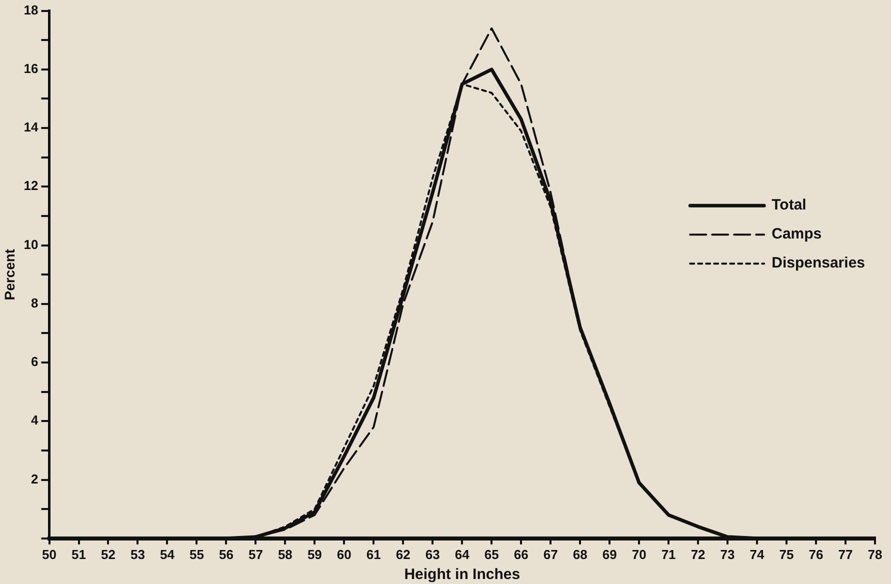 The width and height of the screenshot is (891, 584). Describe the element at coordinates (168, 554) in the screenshot. I see `x-tick-label: 54` at that location.